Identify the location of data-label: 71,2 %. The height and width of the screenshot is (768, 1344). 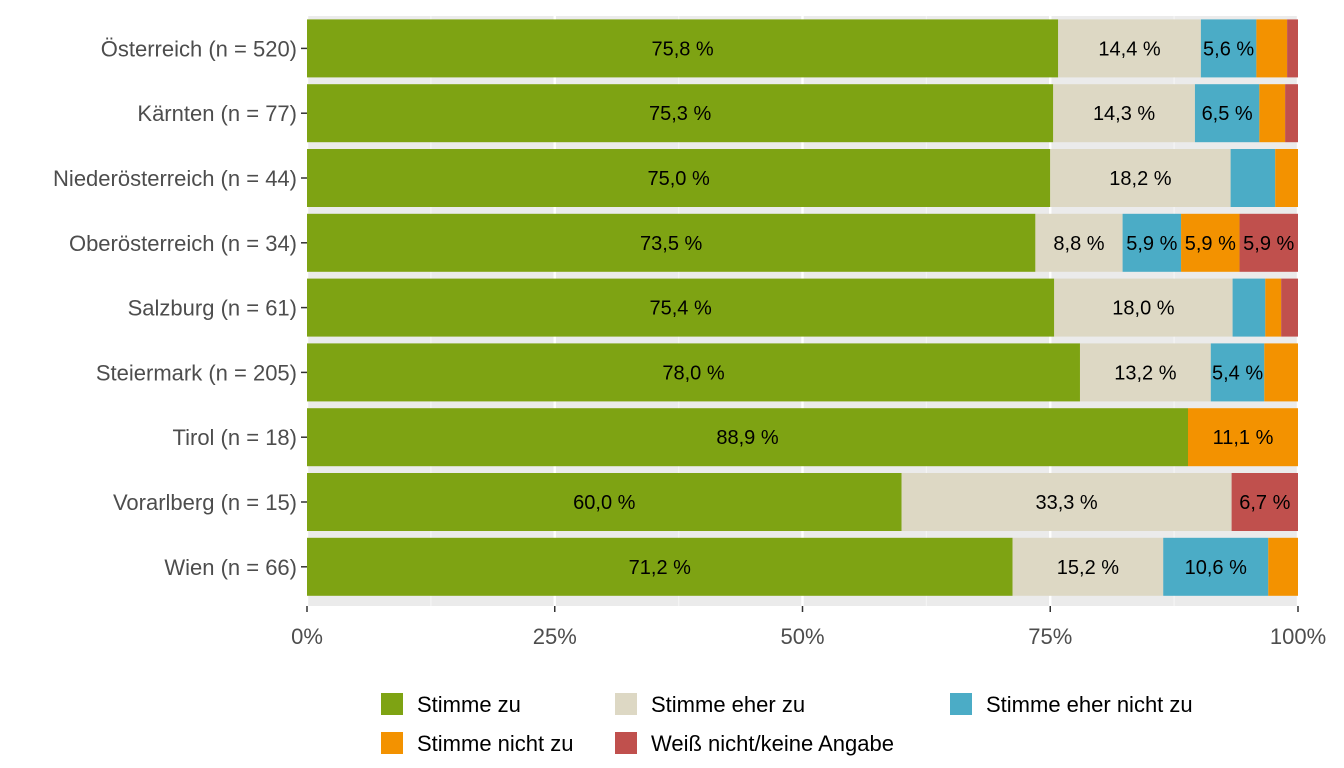
(660, 568).